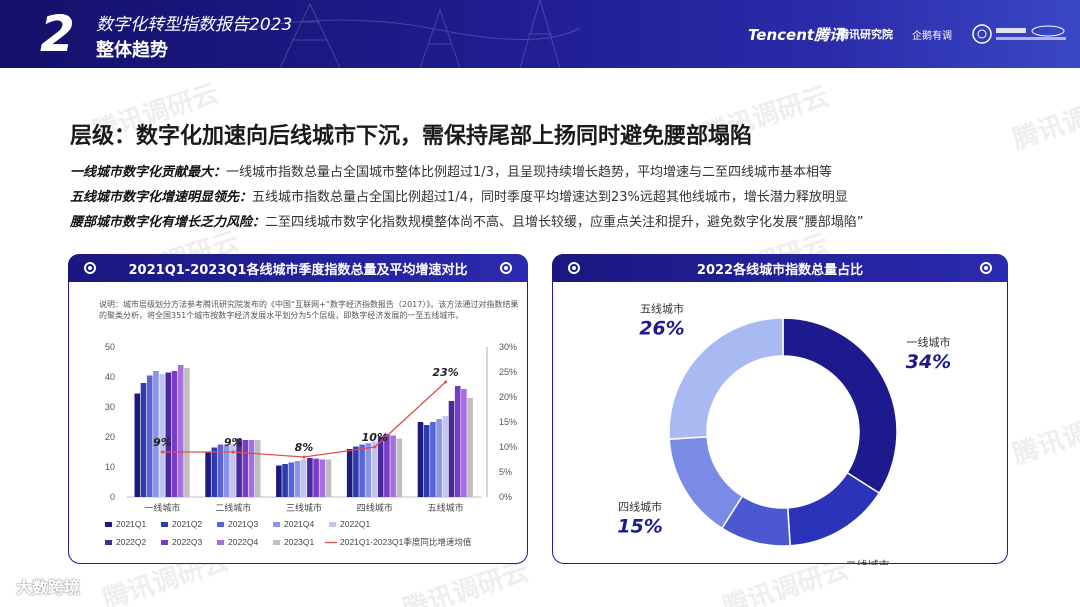 The height and width of the screenshot is (607, 1080). I want to click on tencent-logo: Tencent腾讯, so click(796, 35).